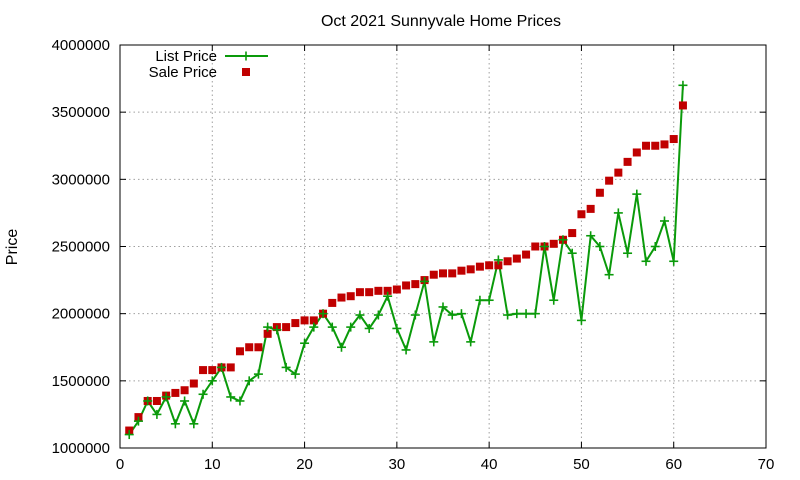  I want to click on legend-marker-list-price, so click(246, 56).